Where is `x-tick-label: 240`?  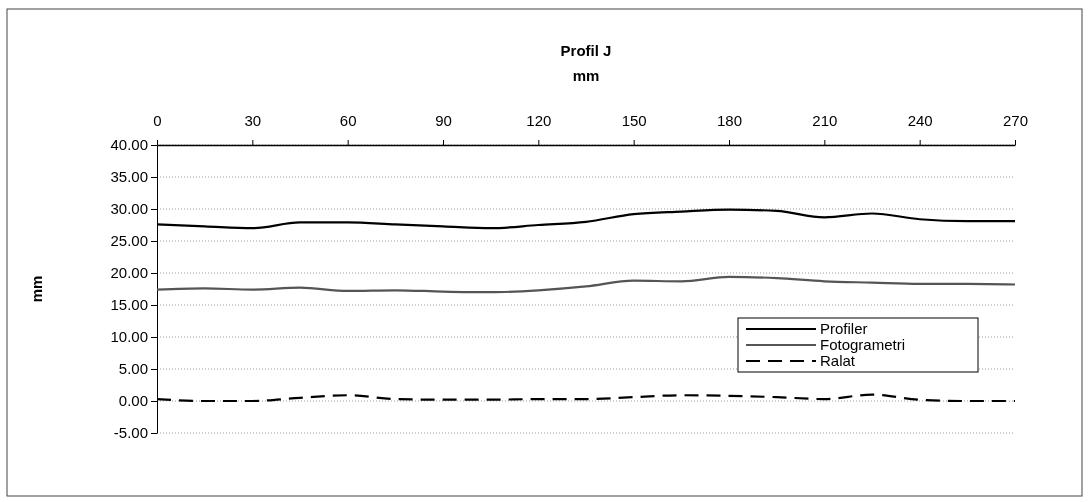
x-tick-label: 240 is located at coordinates (920, 120).